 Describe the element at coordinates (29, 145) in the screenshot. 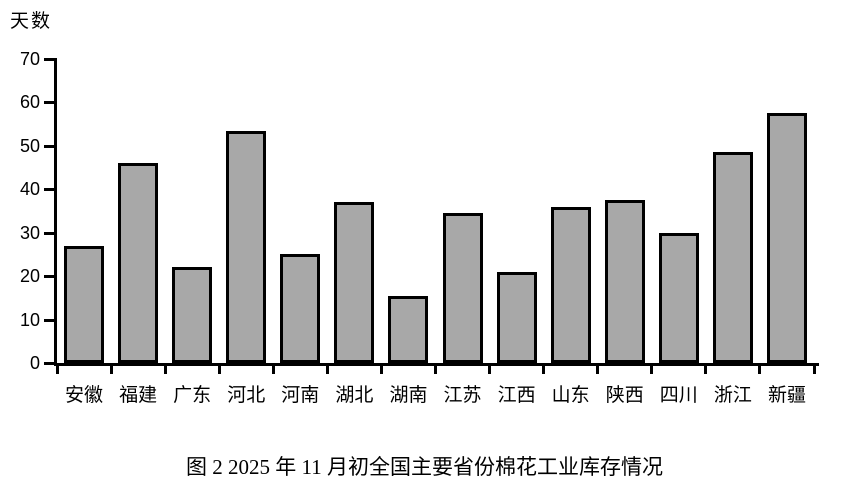

I see `y-tick-label: 50` at that location.